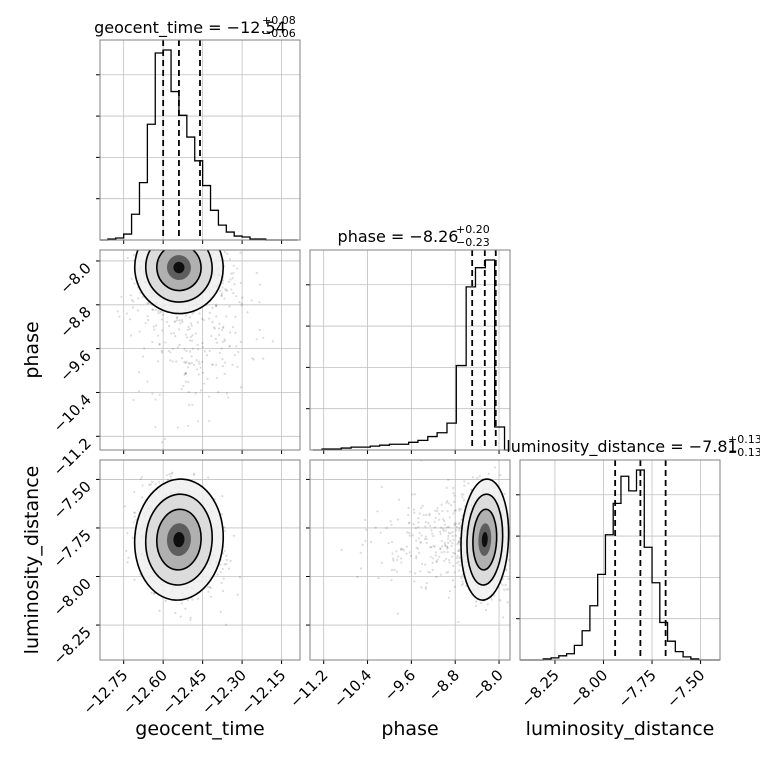 This screenshot has width=760, height=760. What do you see at coordinates (72, 645) in the screenshot?
I see `y-tick-label: −8.25` at bounding box center [72, 645].